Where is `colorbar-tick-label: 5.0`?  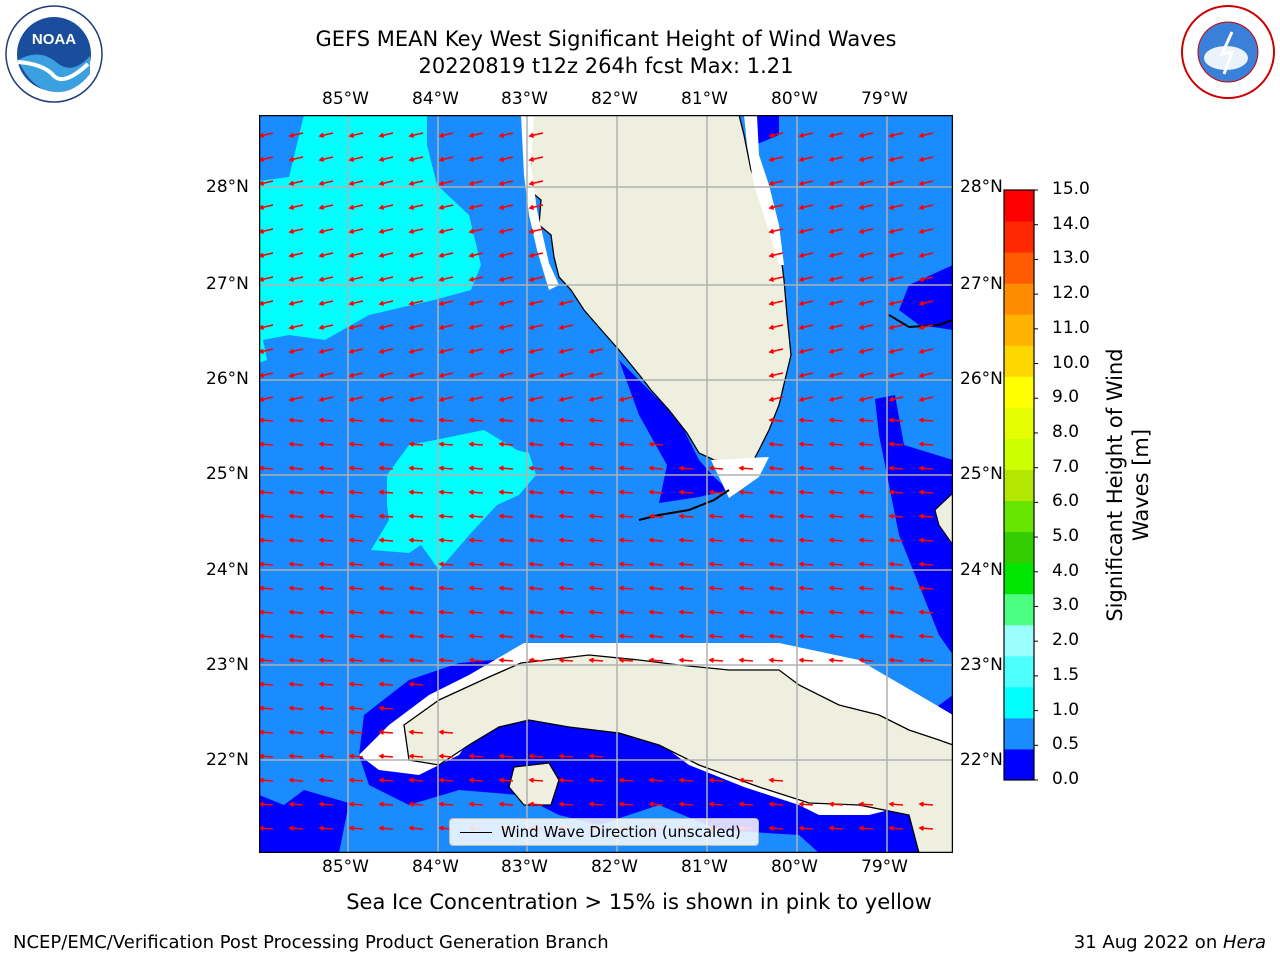
colorbar-tick-label: 5.0 is located at coordinates (1066, 536).